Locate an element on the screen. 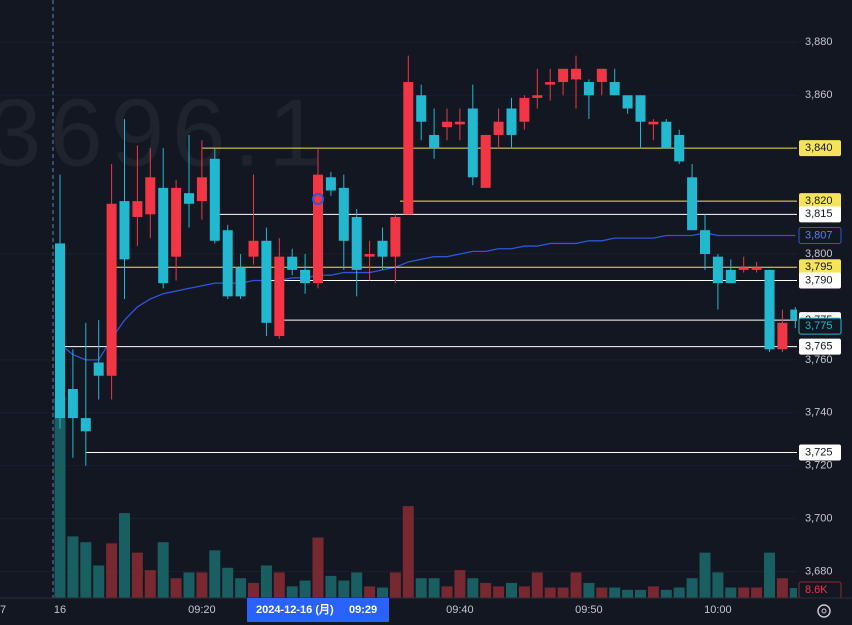 The height and width of the screenshot is (625, 852). price-line-label: 3,815 is located at coordinates (819, 214).